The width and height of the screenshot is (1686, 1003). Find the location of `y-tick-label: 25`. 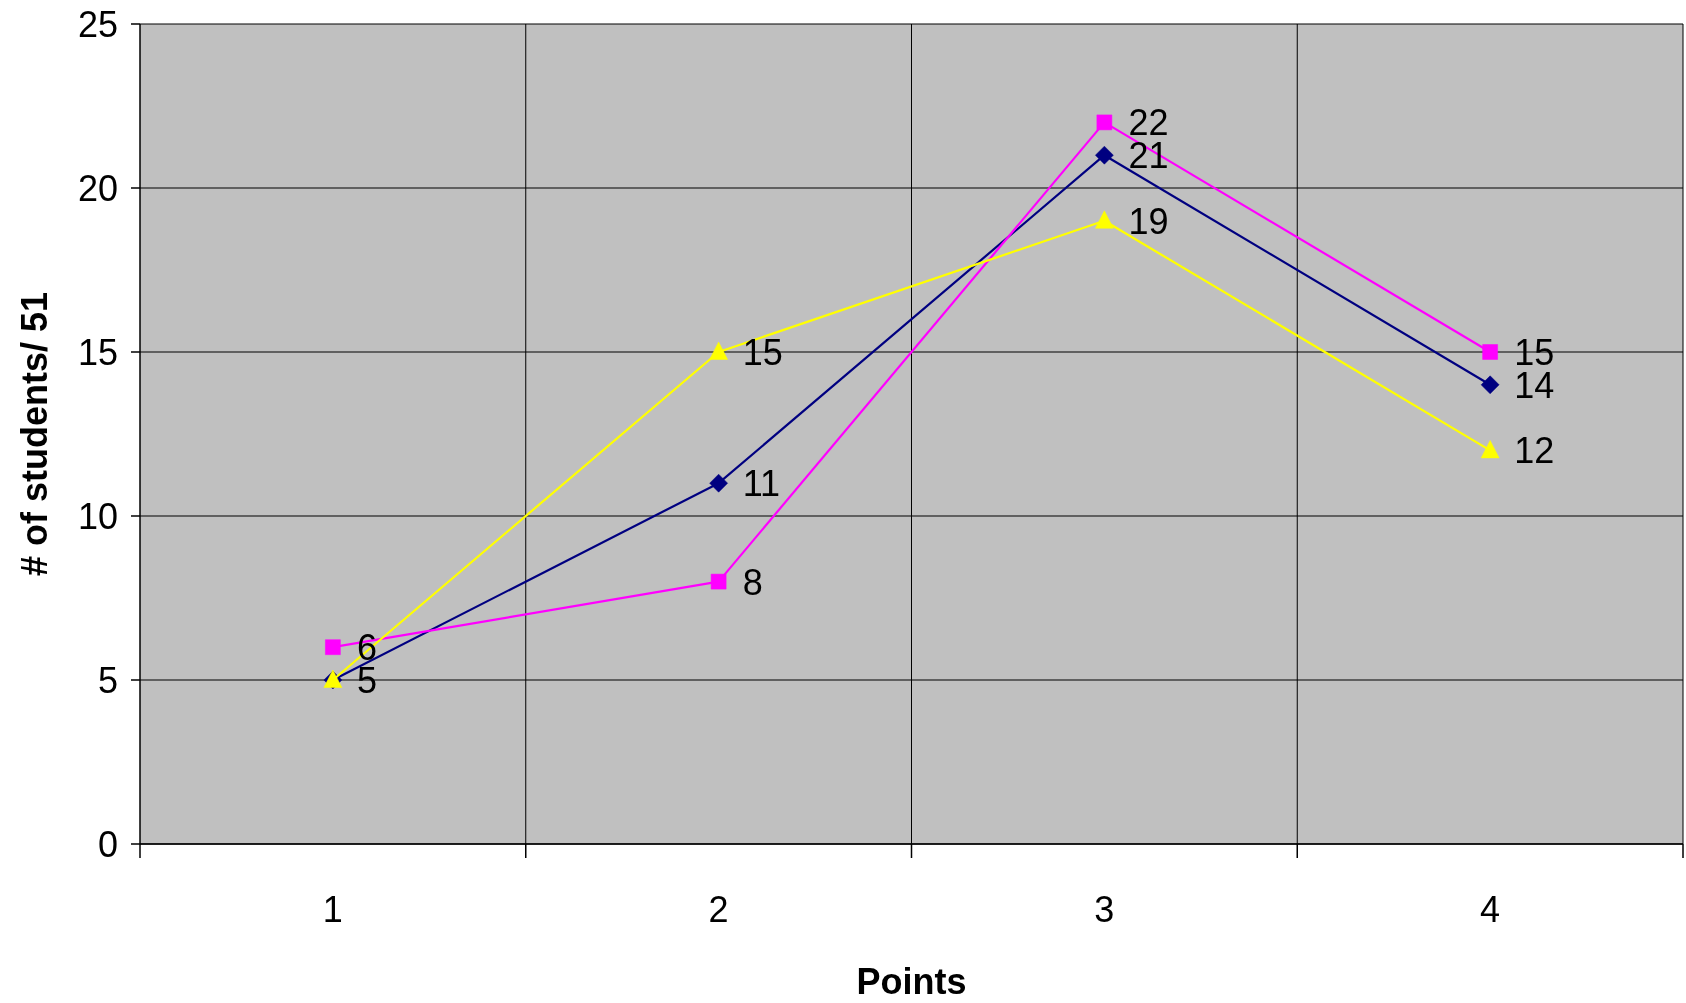

y-tick-label: 25 is located at coordinates (97, 24).